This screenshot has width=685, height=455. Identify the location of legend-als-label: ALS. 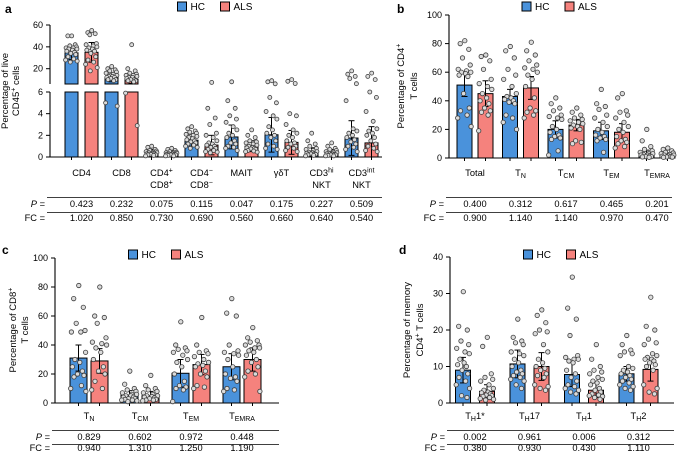
(589, 255).